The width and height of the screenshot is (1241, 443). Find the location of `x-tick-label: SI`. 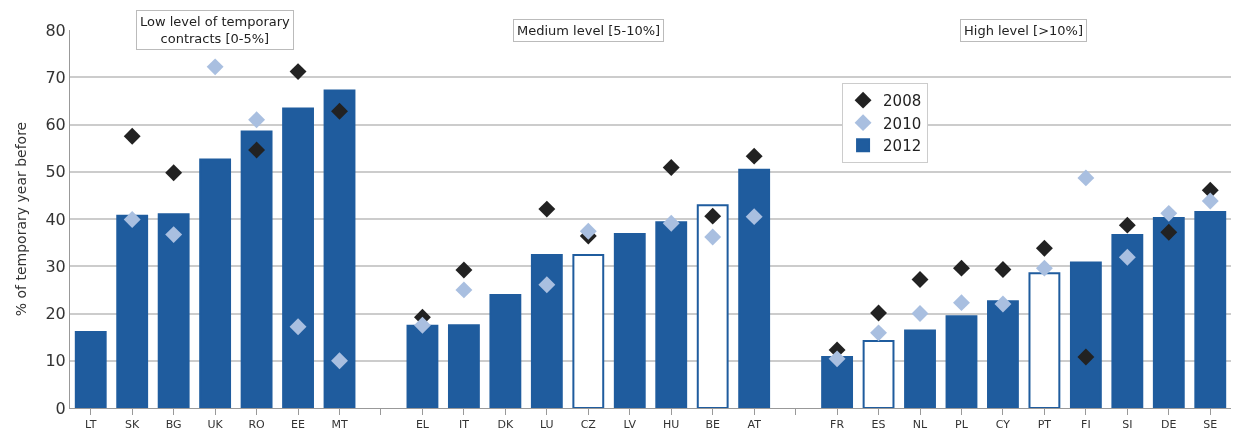

x-tick-label: SI is located at coordinates (1127, 425).